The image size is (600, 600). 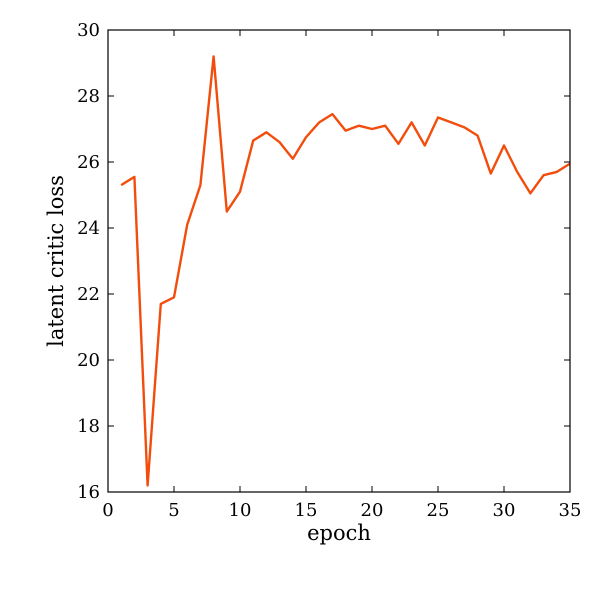 I want to click on y-tick-label: 18, so click(x=88, y=426).